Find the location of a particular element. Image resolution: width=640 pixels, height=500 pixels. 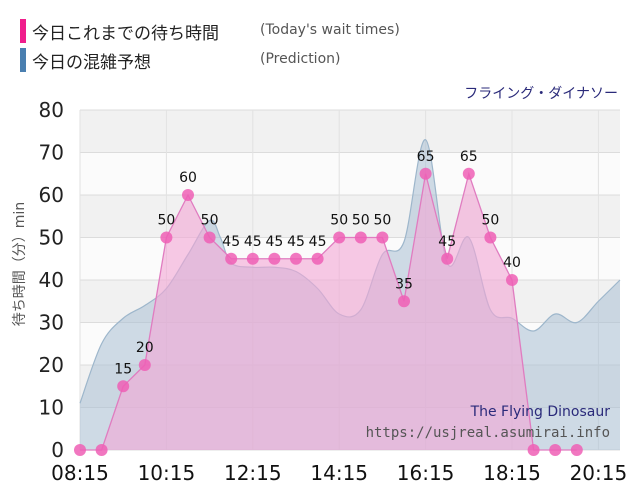

y-tick-label: 10 is located at coordinates (51, 408).